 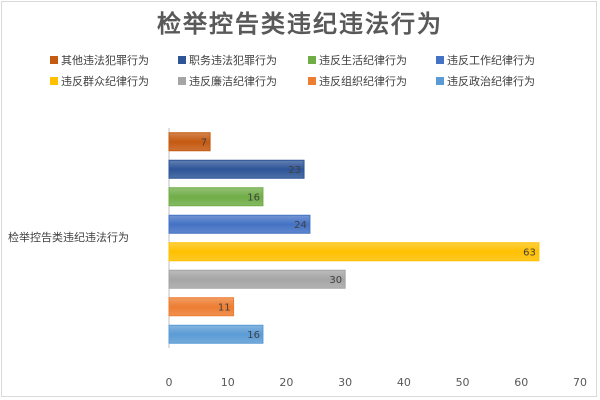 What do you see at coordinates (169, 382) in the screenshot?
I see `x-tick-label: 0` at bounding box center [169, 382].